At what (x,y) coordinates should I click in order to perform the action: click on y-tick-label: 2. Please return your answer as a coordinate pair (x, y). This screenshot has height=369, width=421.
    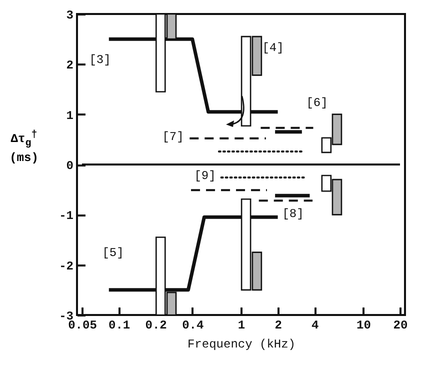
    Looking at the image, I should click on (70, 65).